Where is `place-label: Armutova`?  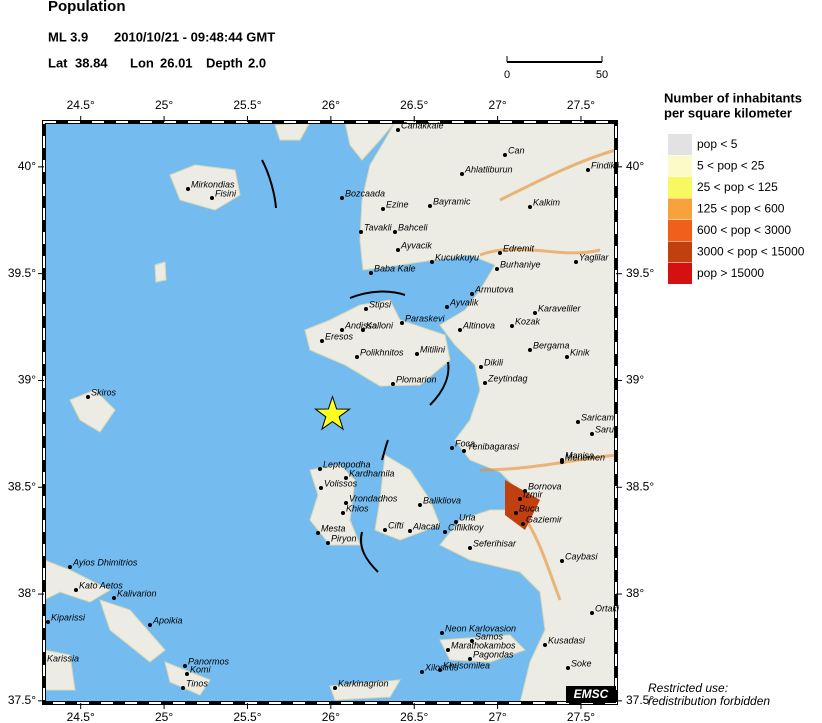
place-label: Armutova is located at coordinates (494, 289).